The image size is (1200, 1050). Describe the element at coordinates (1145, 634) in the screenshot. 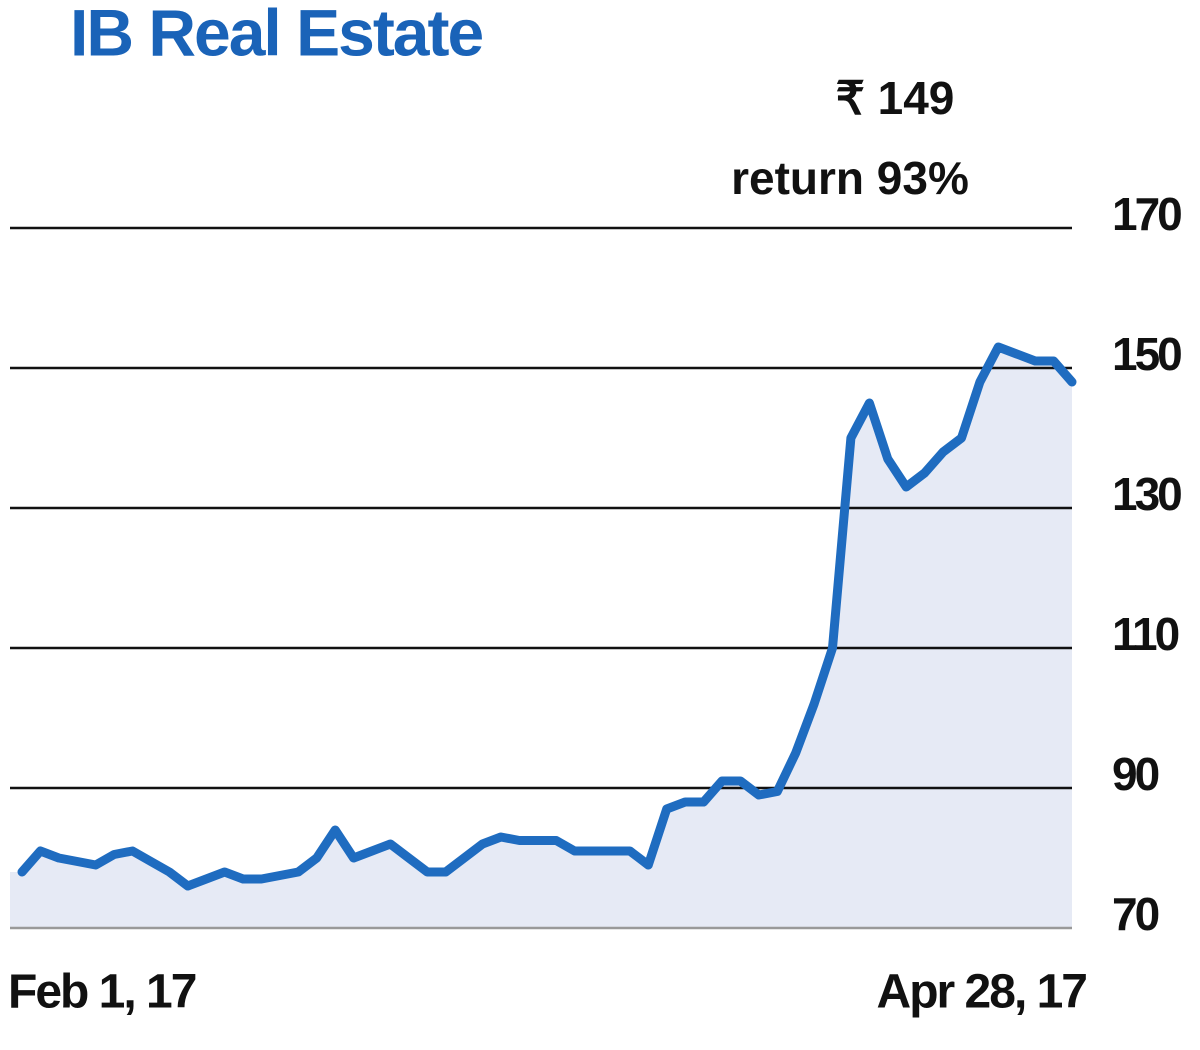

I see `y-tick-label: 110` at that location.